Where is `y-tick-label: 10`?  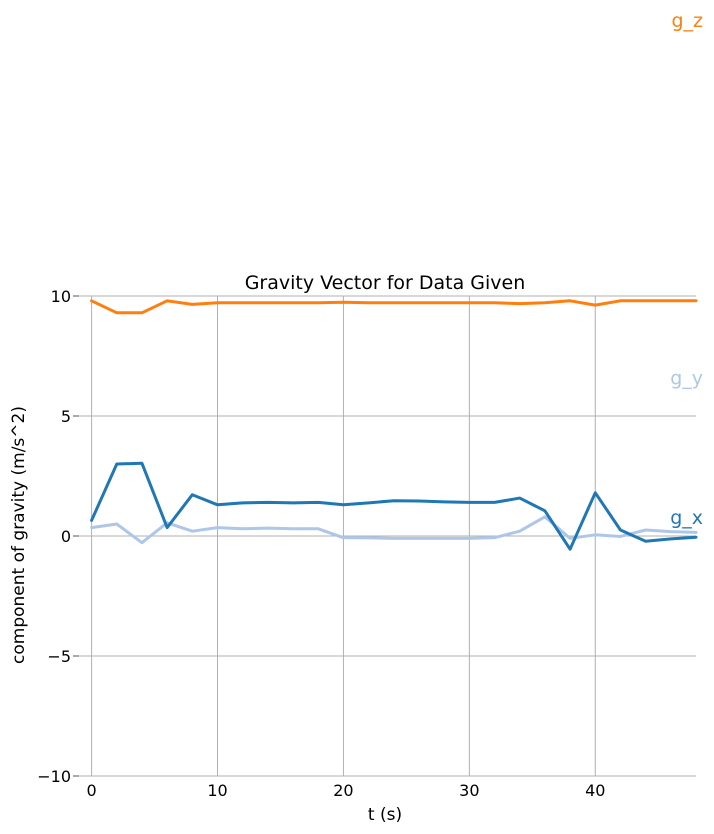 y-tick-label: 10 is located at coordinates (61, 296).